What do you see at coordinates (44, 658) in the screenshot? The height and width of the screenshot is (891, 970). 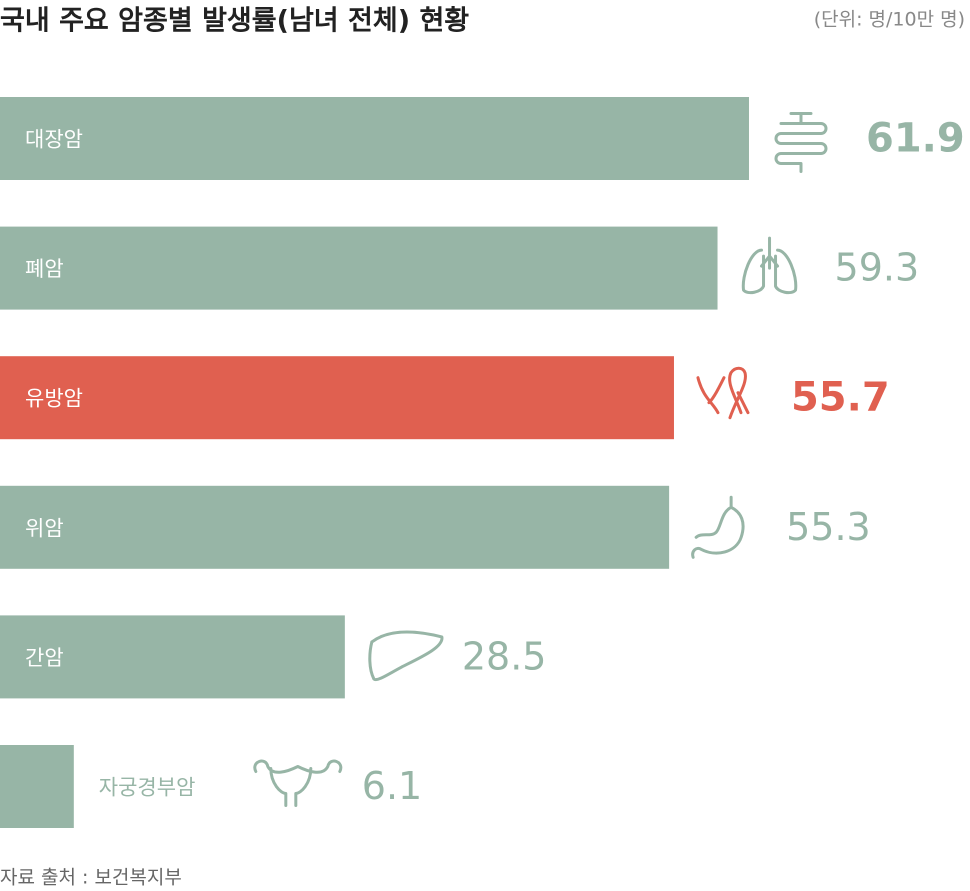 I see `category-label: 간암` at bounding box center [44, 658].